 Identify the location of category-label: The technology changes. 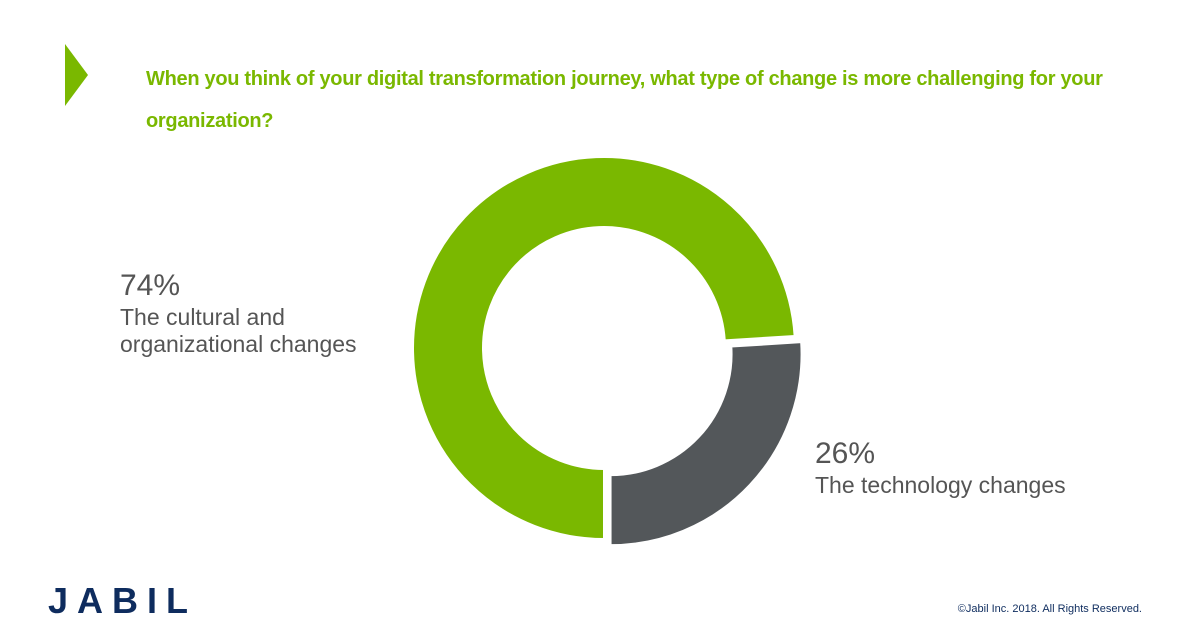
(940, 485).